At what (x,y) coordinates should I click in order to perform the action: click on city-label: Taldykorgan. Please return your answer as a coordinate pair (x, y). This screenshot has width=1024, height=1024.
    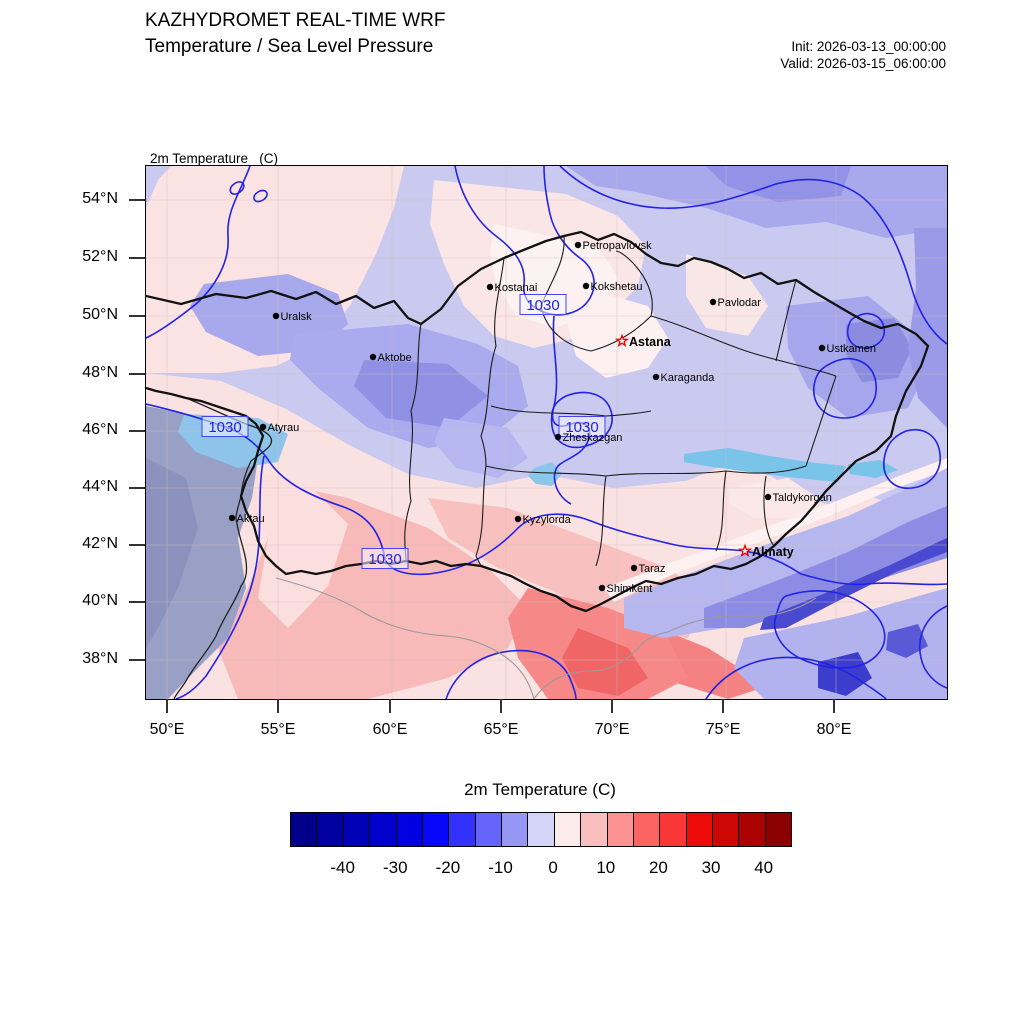
    Looking at the image, I should click on (802, 498).